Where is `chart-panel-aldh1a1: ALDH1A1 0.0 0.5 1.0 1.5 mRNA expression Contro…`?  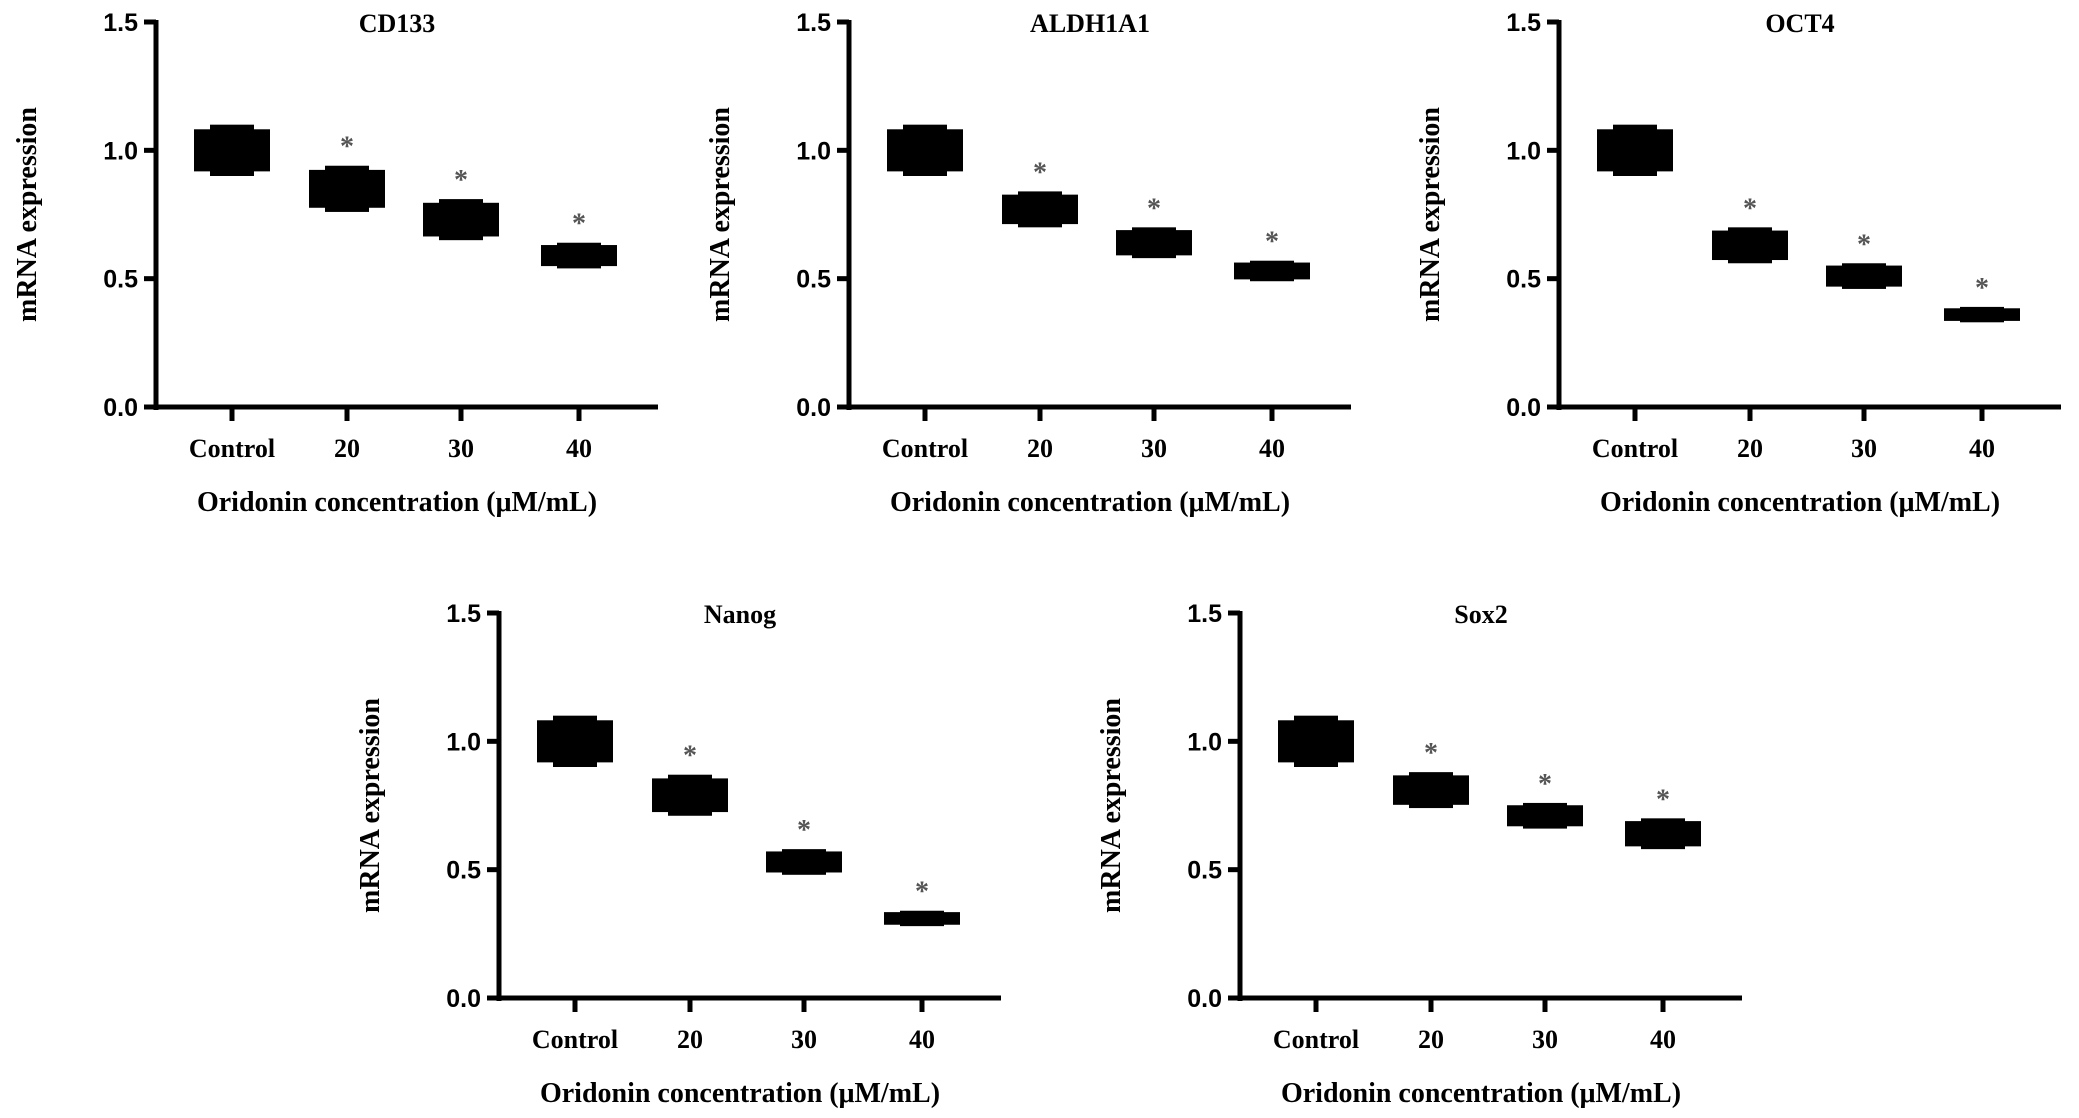
chart-panel-aldh1a1: ALDH1A1 0.0 0.5 1.0 1.5 mRNA expression Contro… is located at coordinates (1028, 263).